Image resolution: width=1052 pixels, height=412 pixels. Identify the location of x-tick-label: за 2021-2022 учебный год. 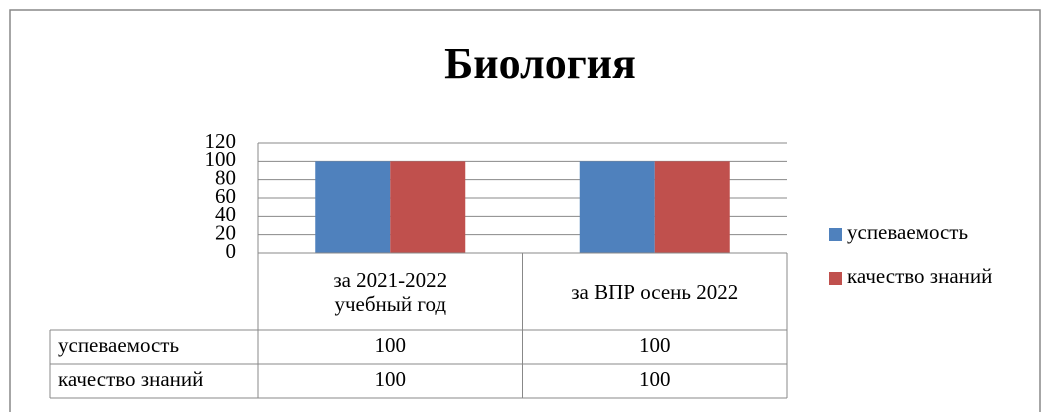
(390, 291).